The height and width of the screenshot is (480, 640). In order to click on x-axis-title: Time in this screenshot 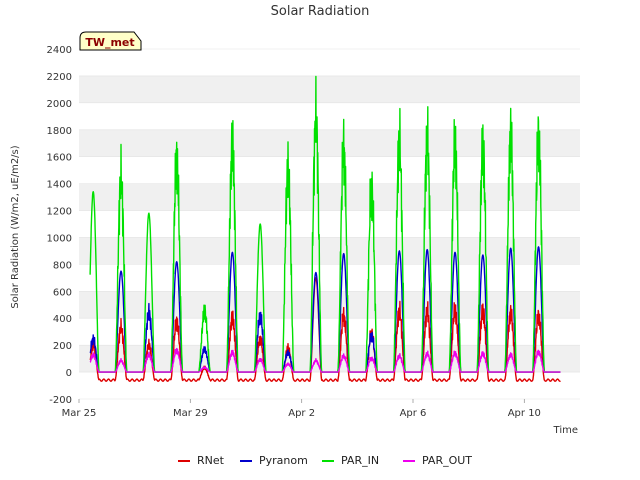, I will do `click(565, 430)`.